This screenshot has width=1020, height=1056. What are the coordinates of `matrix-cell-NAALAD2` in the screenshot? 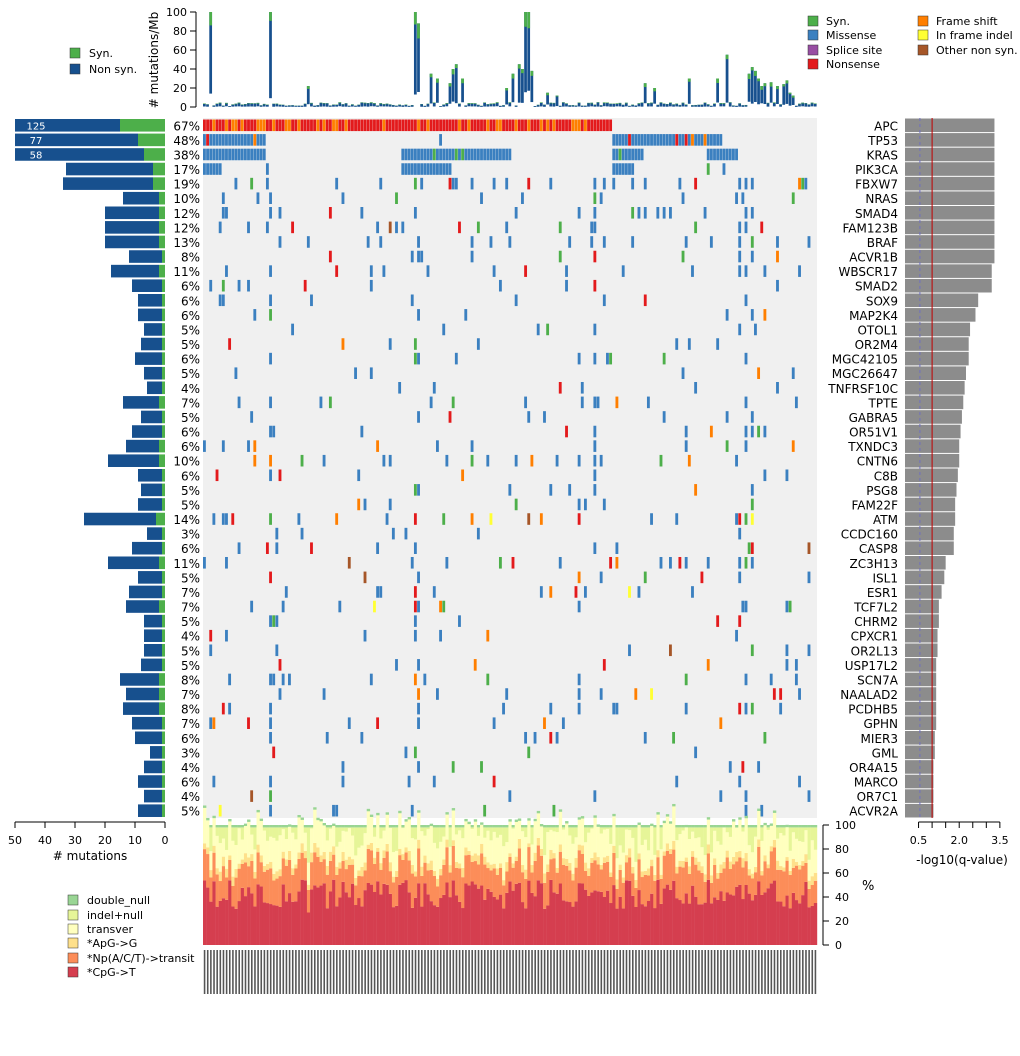 It's located at (280, 694).